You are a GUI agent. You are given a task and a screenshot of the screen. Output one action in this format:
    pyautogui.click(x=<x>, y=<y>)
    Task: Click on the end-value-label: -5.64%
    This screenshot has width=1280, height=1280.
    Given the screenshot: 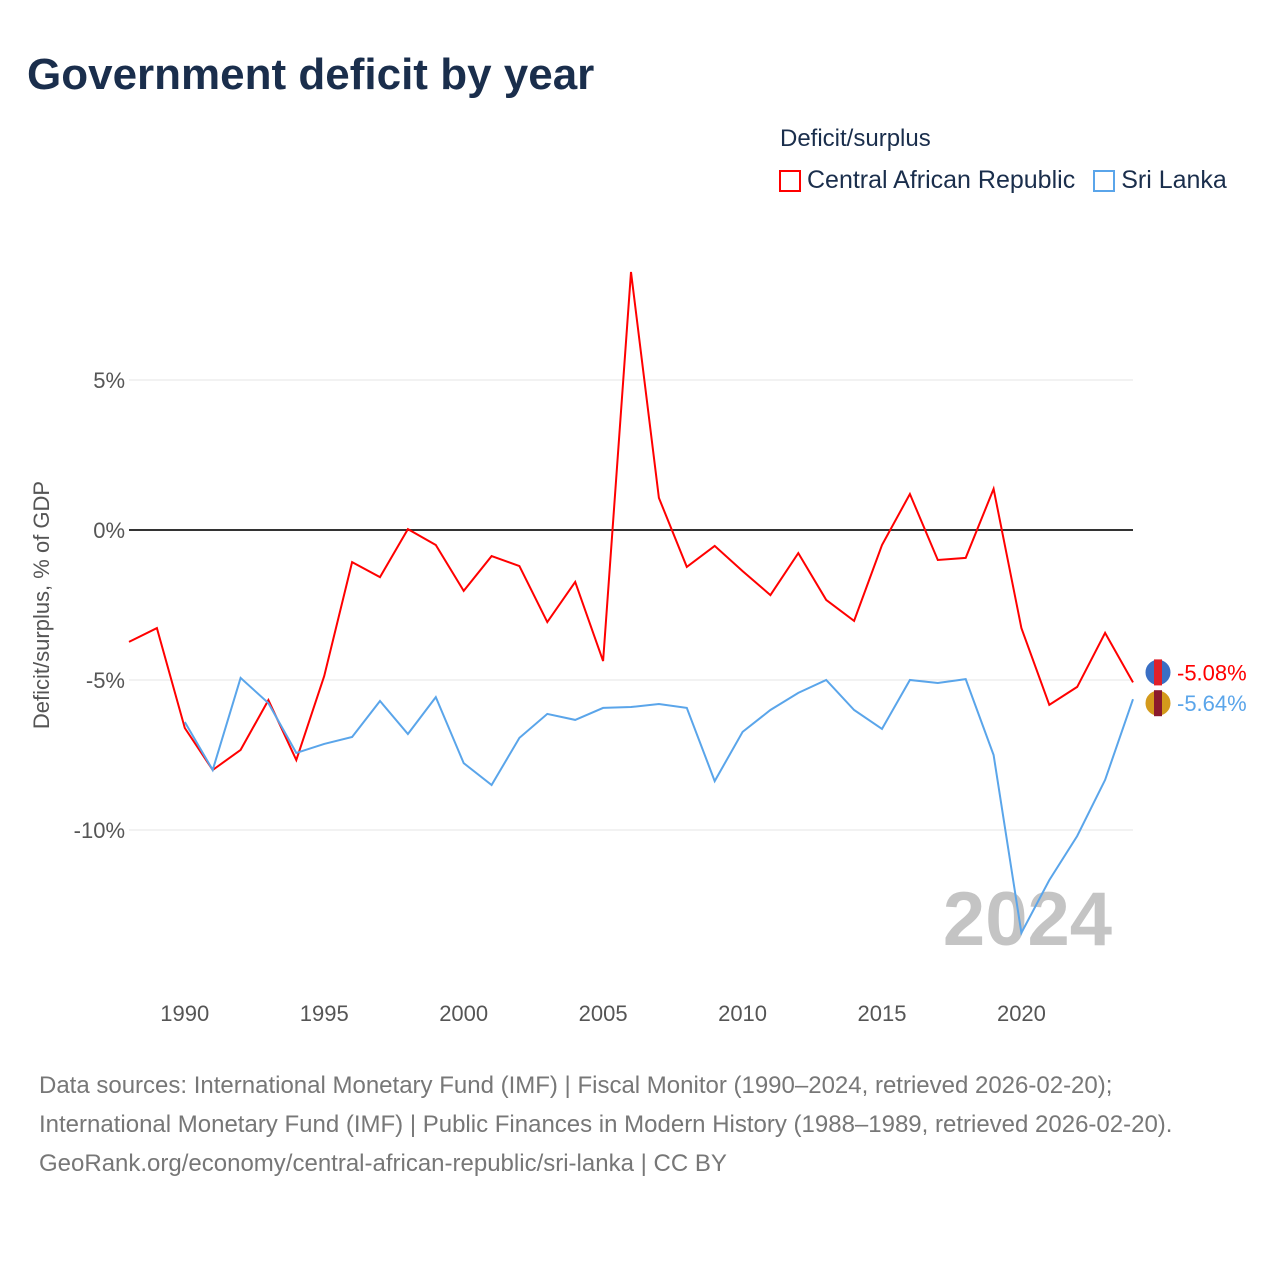 What is the action you would take?
    pyautogui.click(x=1212, y=703)
    